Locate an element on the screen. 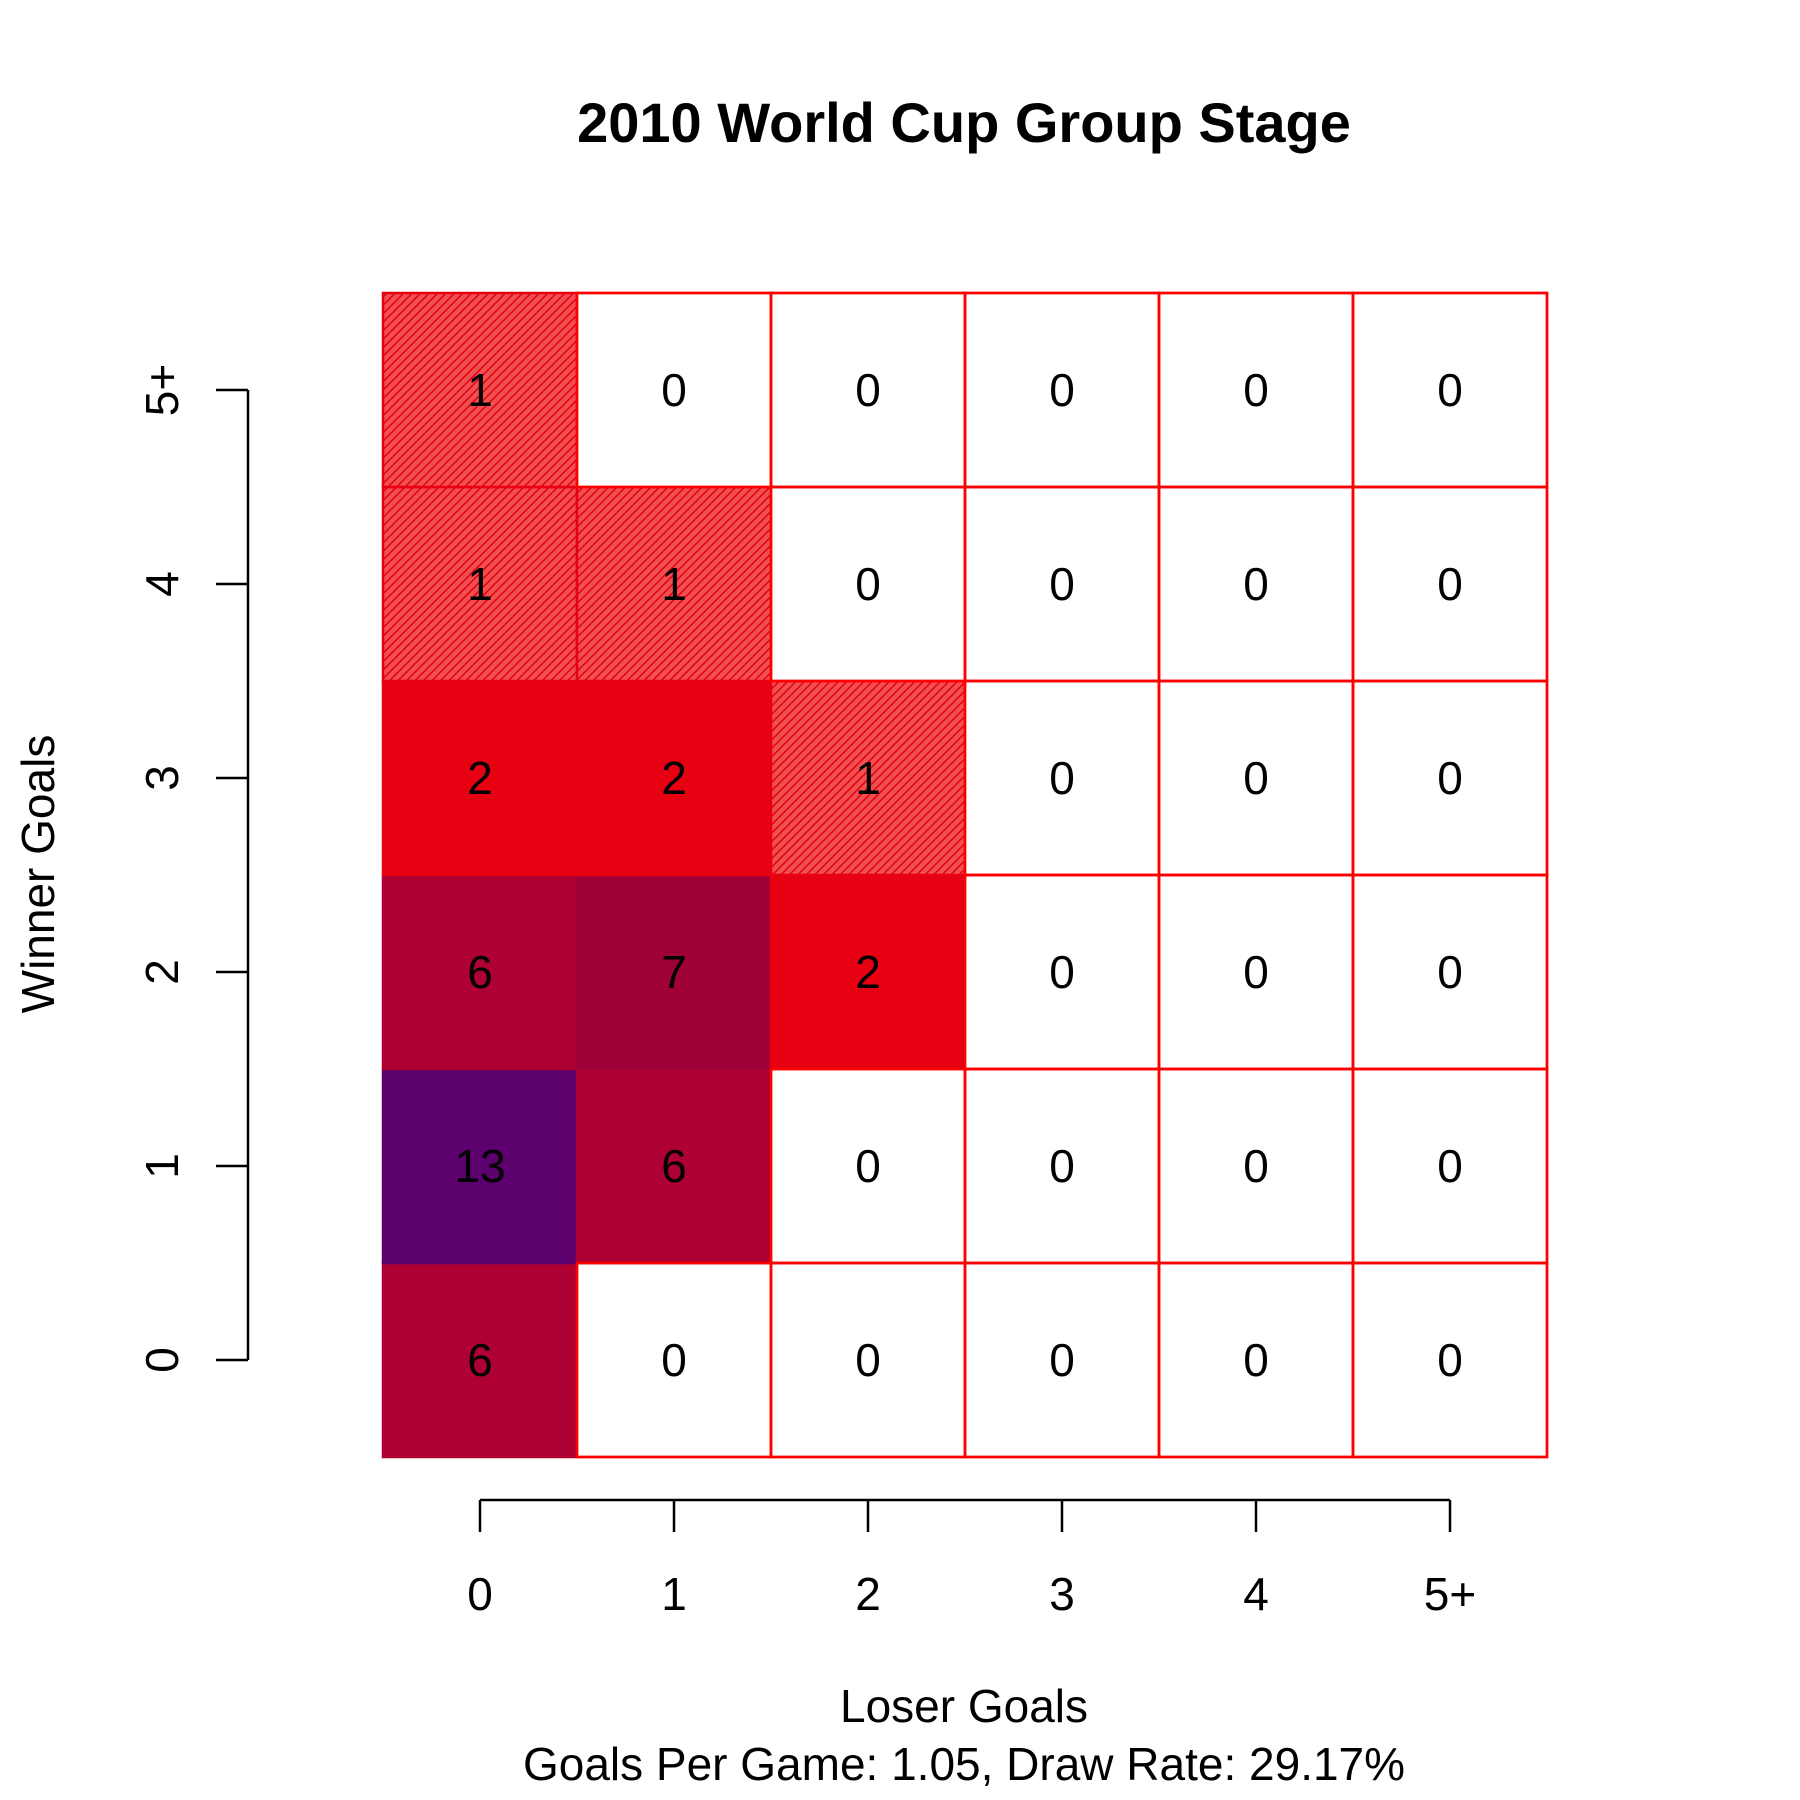 This screenshot has width=1800, height=1800. heatmap-cell-w5+-l5+ is located at coordinates (1450, 390).